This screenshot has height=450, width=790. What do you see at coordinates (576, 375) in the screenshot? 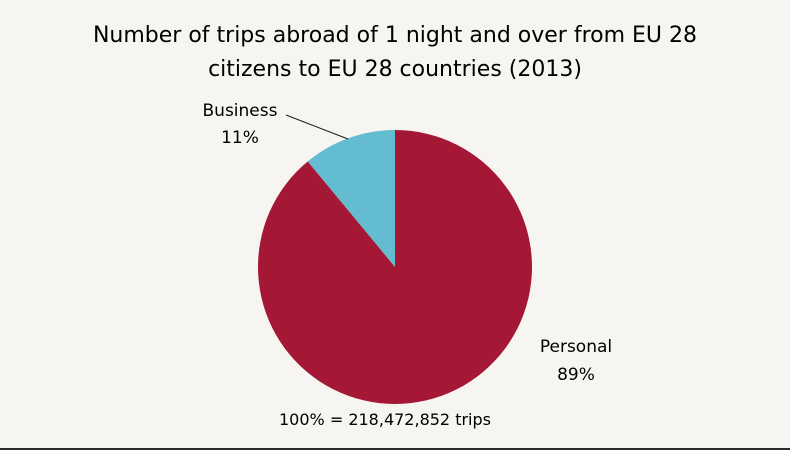
I see `personal-value-label: 89%` at bounding box center [576, 375].